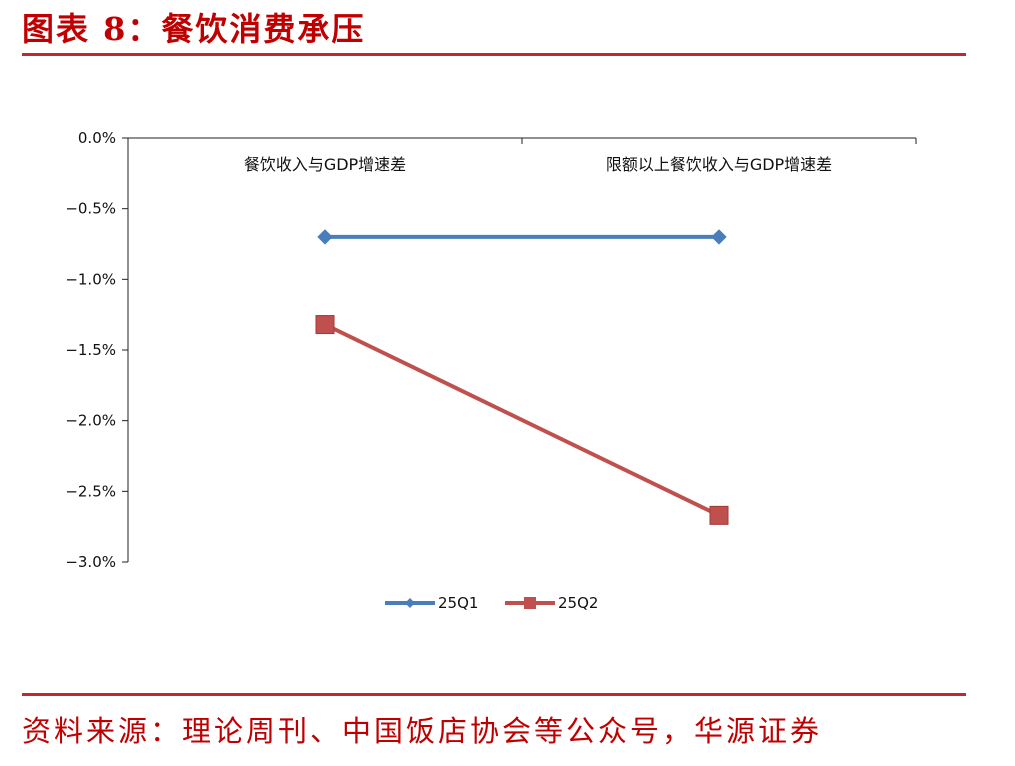  What do you see at coordinates (325, 164) in the screenshot?
I see `category-label: 餐饮收入与GDP增速差` at bounding box center [325, 164].